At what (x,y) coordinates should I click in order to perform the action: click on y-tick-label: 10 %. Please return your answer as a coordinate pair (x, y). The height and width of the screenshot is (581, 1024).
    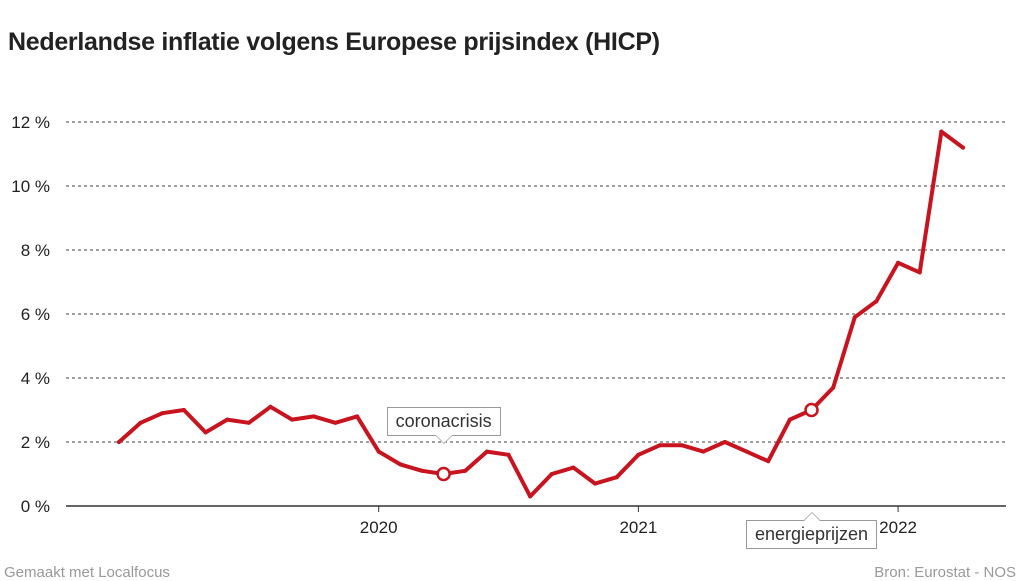
    Looking at the image, I should click on (30, 186).